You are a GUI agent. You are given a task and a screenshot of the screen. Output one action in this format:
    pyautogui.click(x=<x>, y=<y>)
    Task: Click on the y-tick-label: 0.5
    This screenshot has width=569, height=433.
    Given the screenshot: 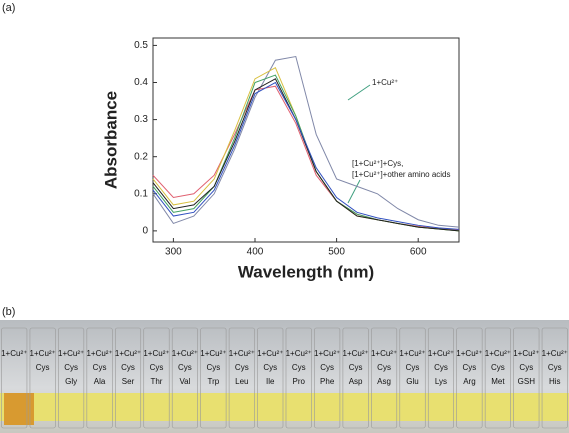 What is the action you would take?
    pyautogui.click(x=141, y=45)
    